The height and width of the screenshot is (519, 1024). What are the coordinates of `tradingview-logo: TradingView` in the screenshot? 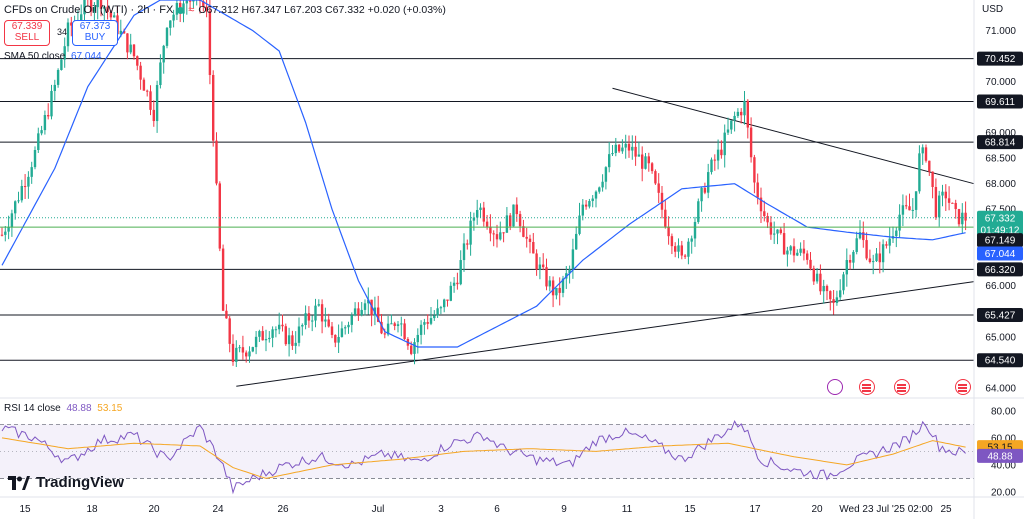 It's located at (66, 482).